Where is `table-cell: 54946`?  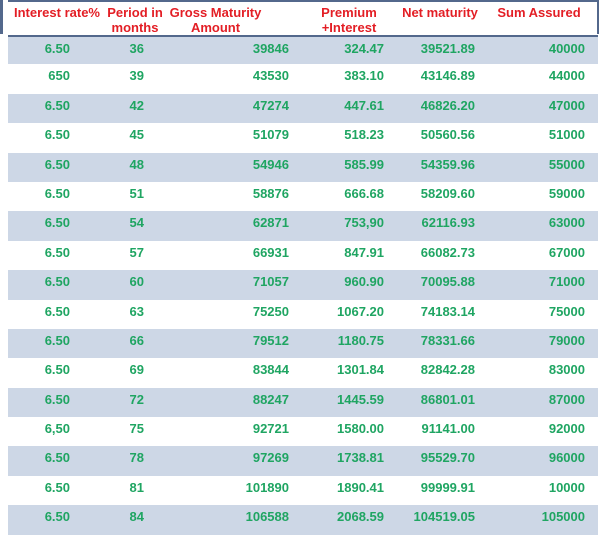
table-cell: 54946 is located at coordinates (270, 164).